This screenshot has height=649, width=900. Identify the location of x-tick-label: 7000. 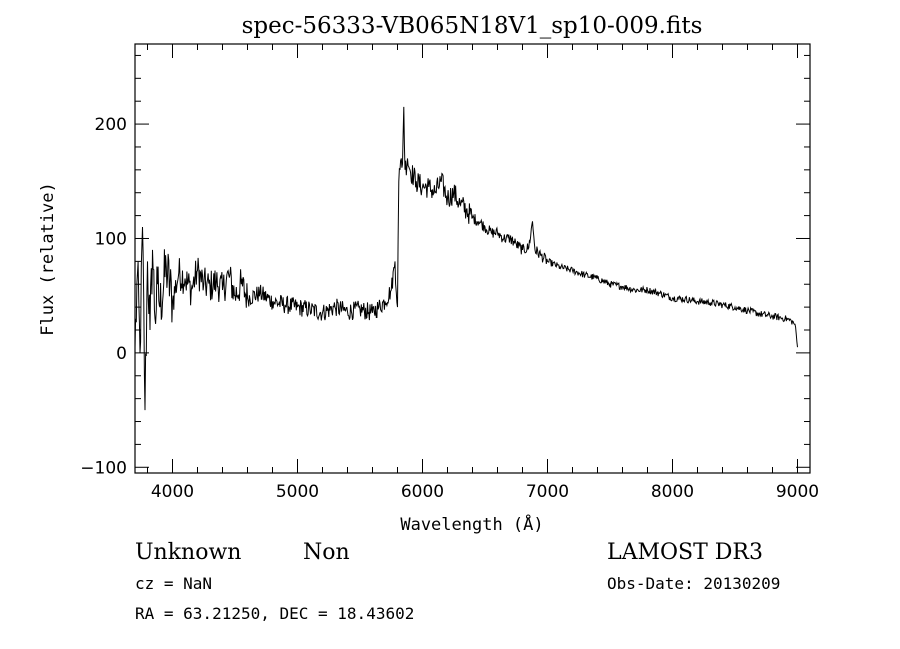
(547, 492).